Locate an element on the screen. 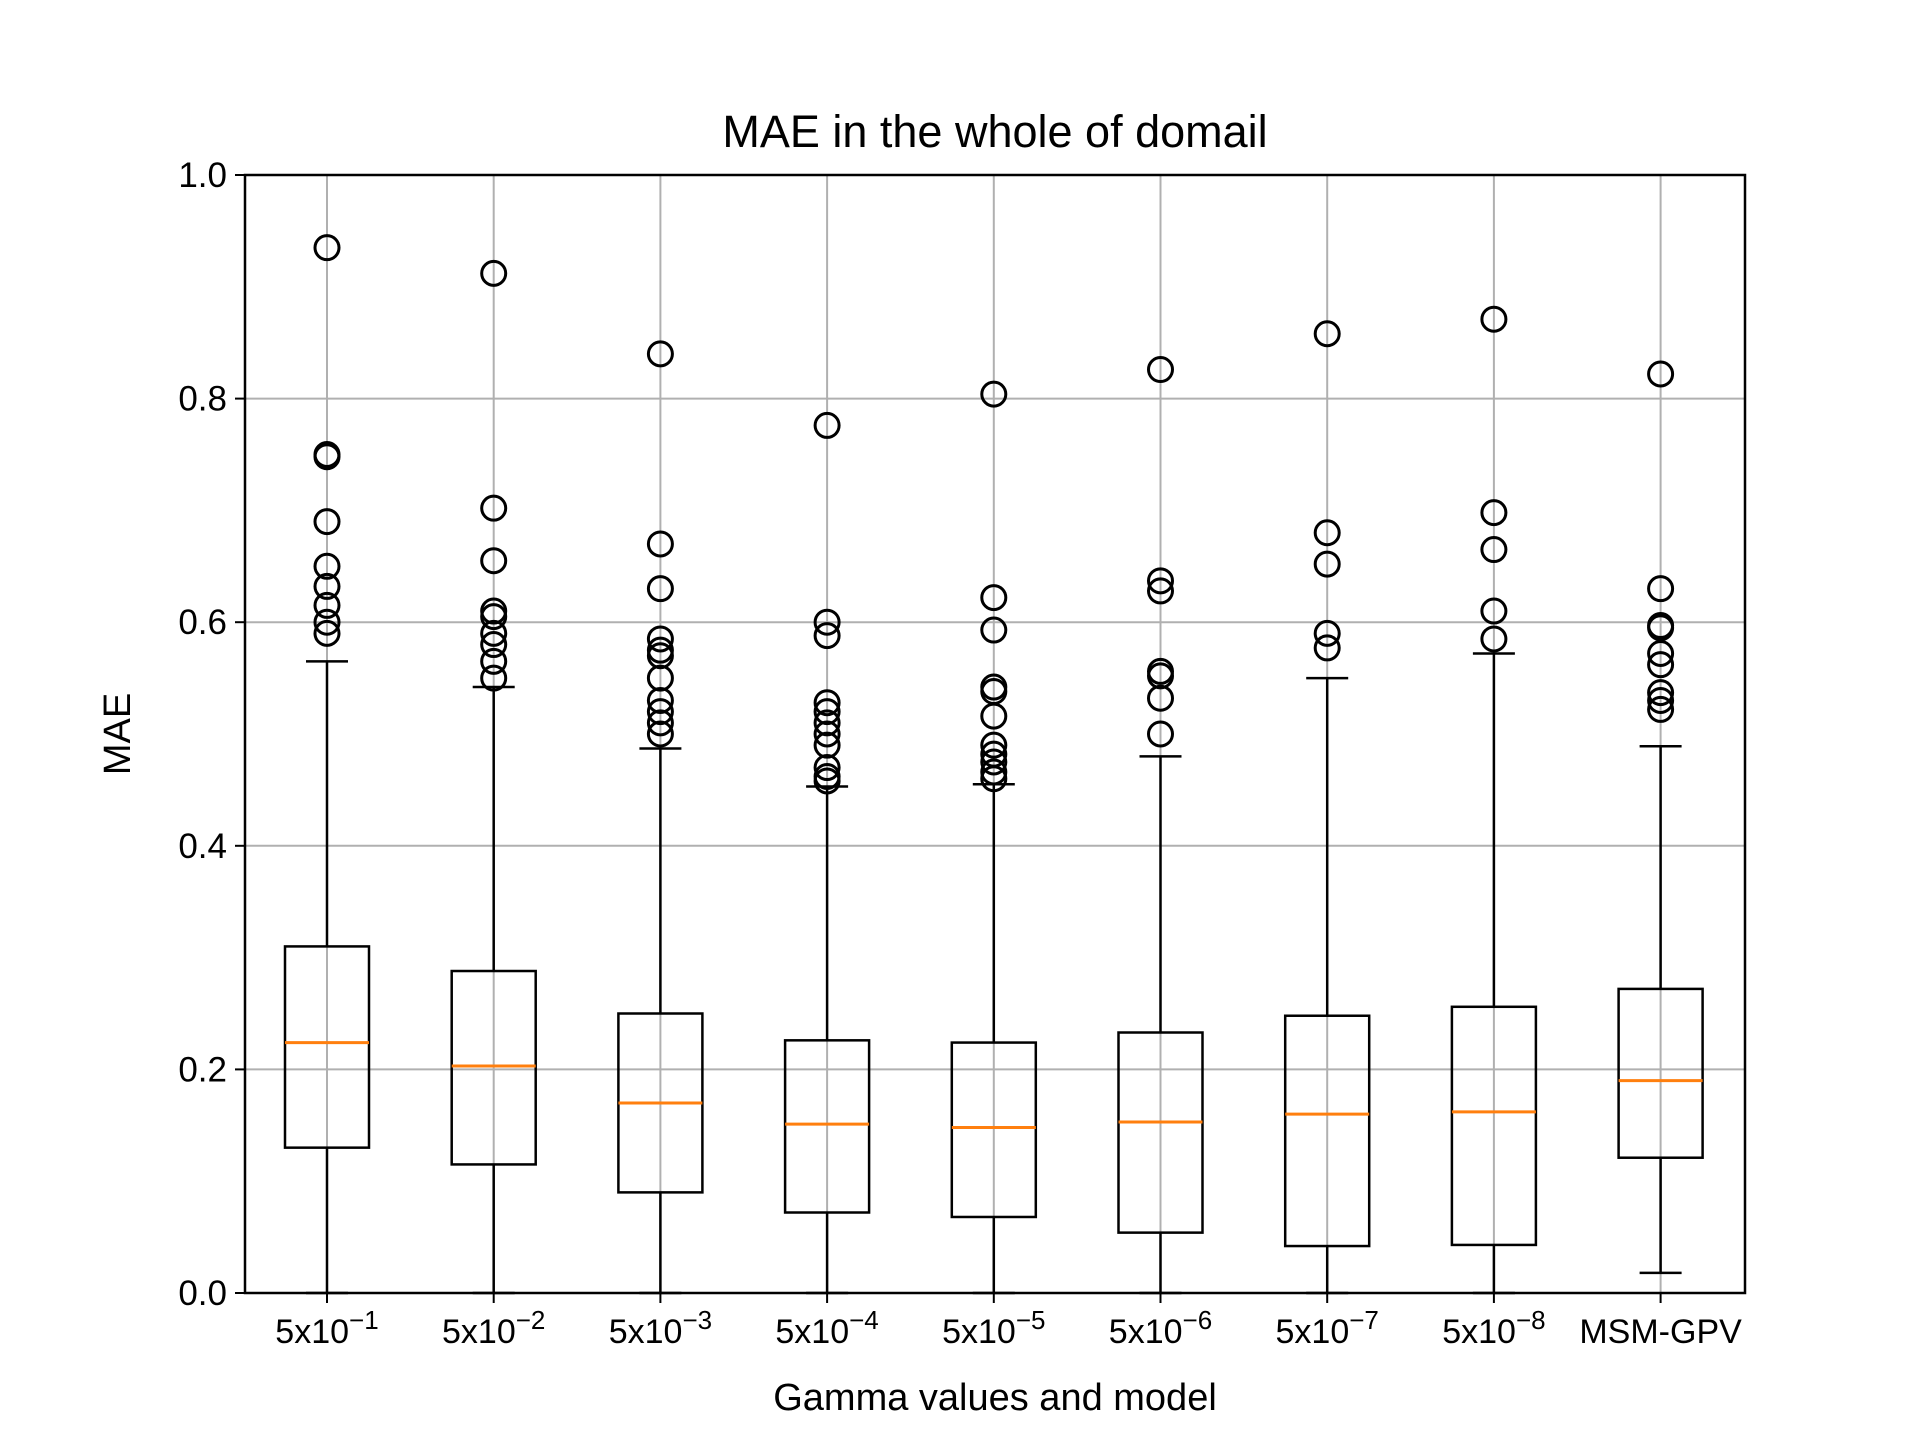 The height and width of the screenshot is (1440, 1920). y-axis-label: MAE is located at coordinates (118, 734).